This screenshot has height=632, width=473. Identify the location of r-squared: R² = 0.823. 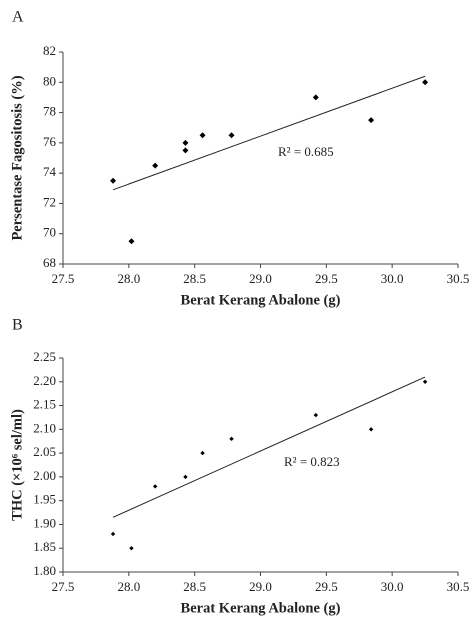
(312, 461).